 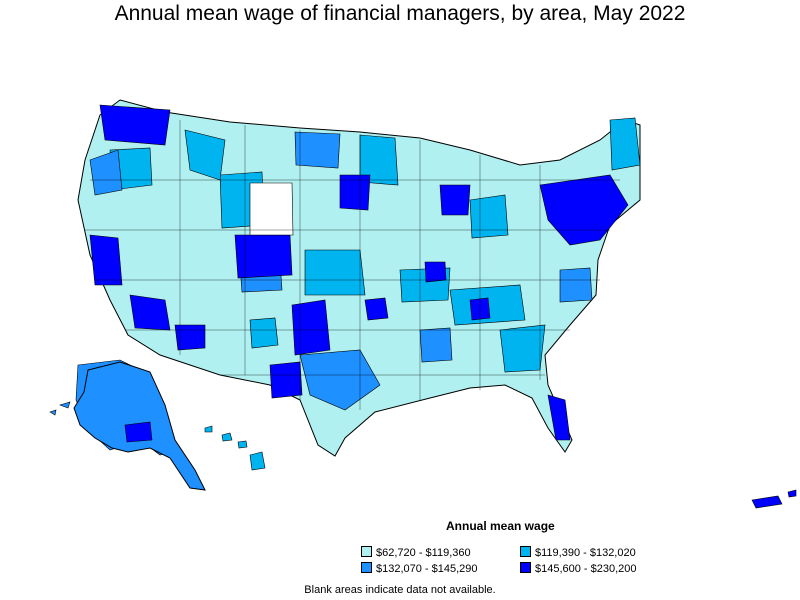 I want to click on legend-item-band-4: $145,600 - $230,200, so click(x=578, y=568).